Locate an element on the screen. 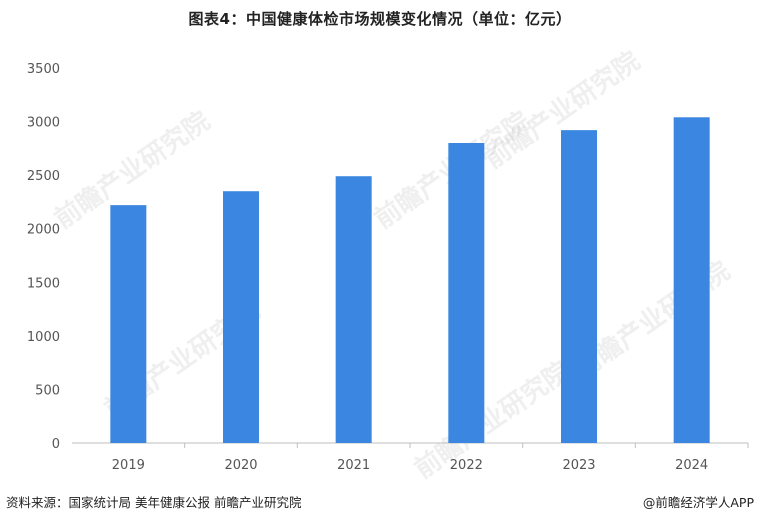  chart-title: 图表4：中国健康体检市场规模变化情况（单位：亿元） is located at coordinates (380, 19).